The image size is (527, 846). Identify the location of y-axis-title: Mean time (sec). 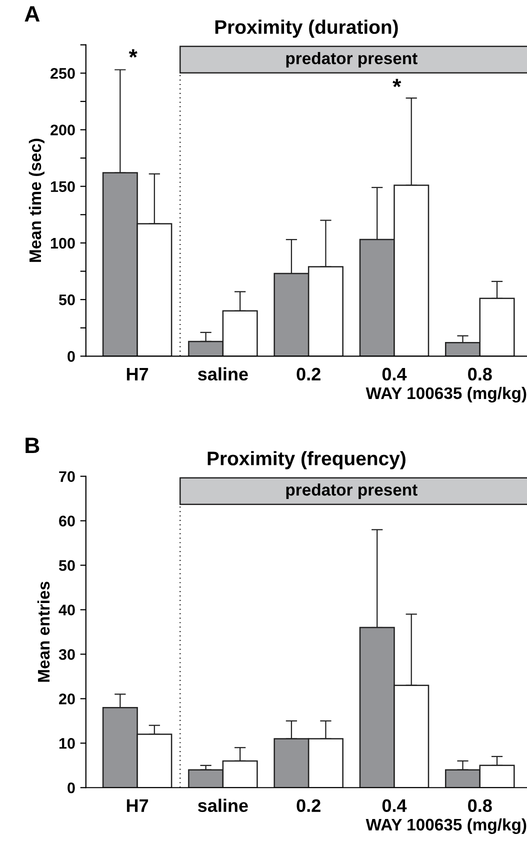
(36, 200).